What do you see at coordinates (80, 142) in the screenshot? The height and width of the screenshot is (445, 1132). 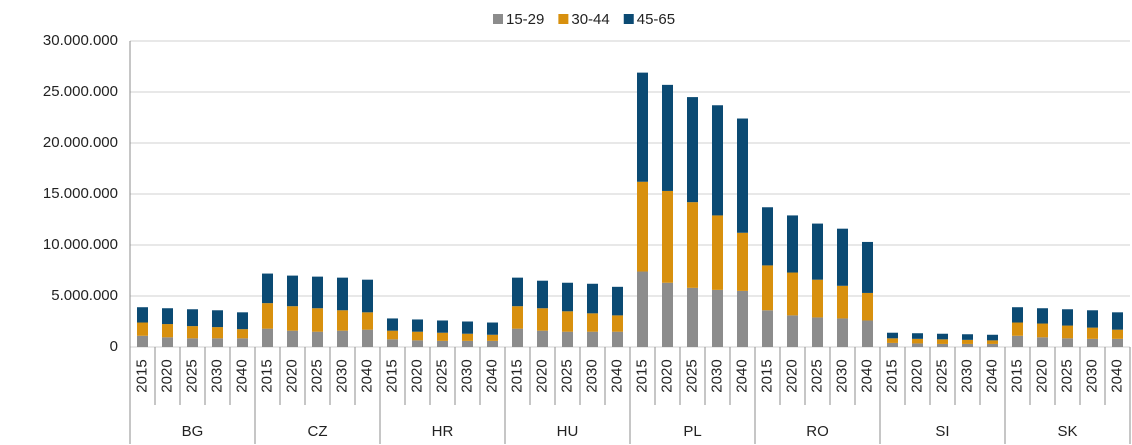 I see `y-tick-label: 20.000.000` at bounding box center [80, 142].